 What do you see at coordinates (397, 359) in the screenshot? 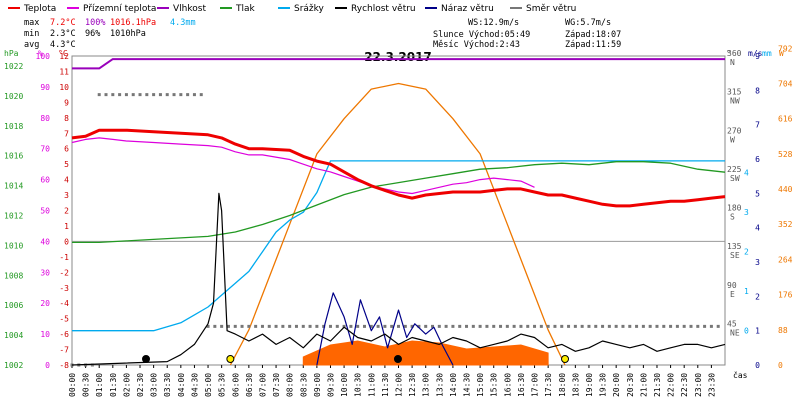
I see `moonset-icon` at bounding box center [397, 359].